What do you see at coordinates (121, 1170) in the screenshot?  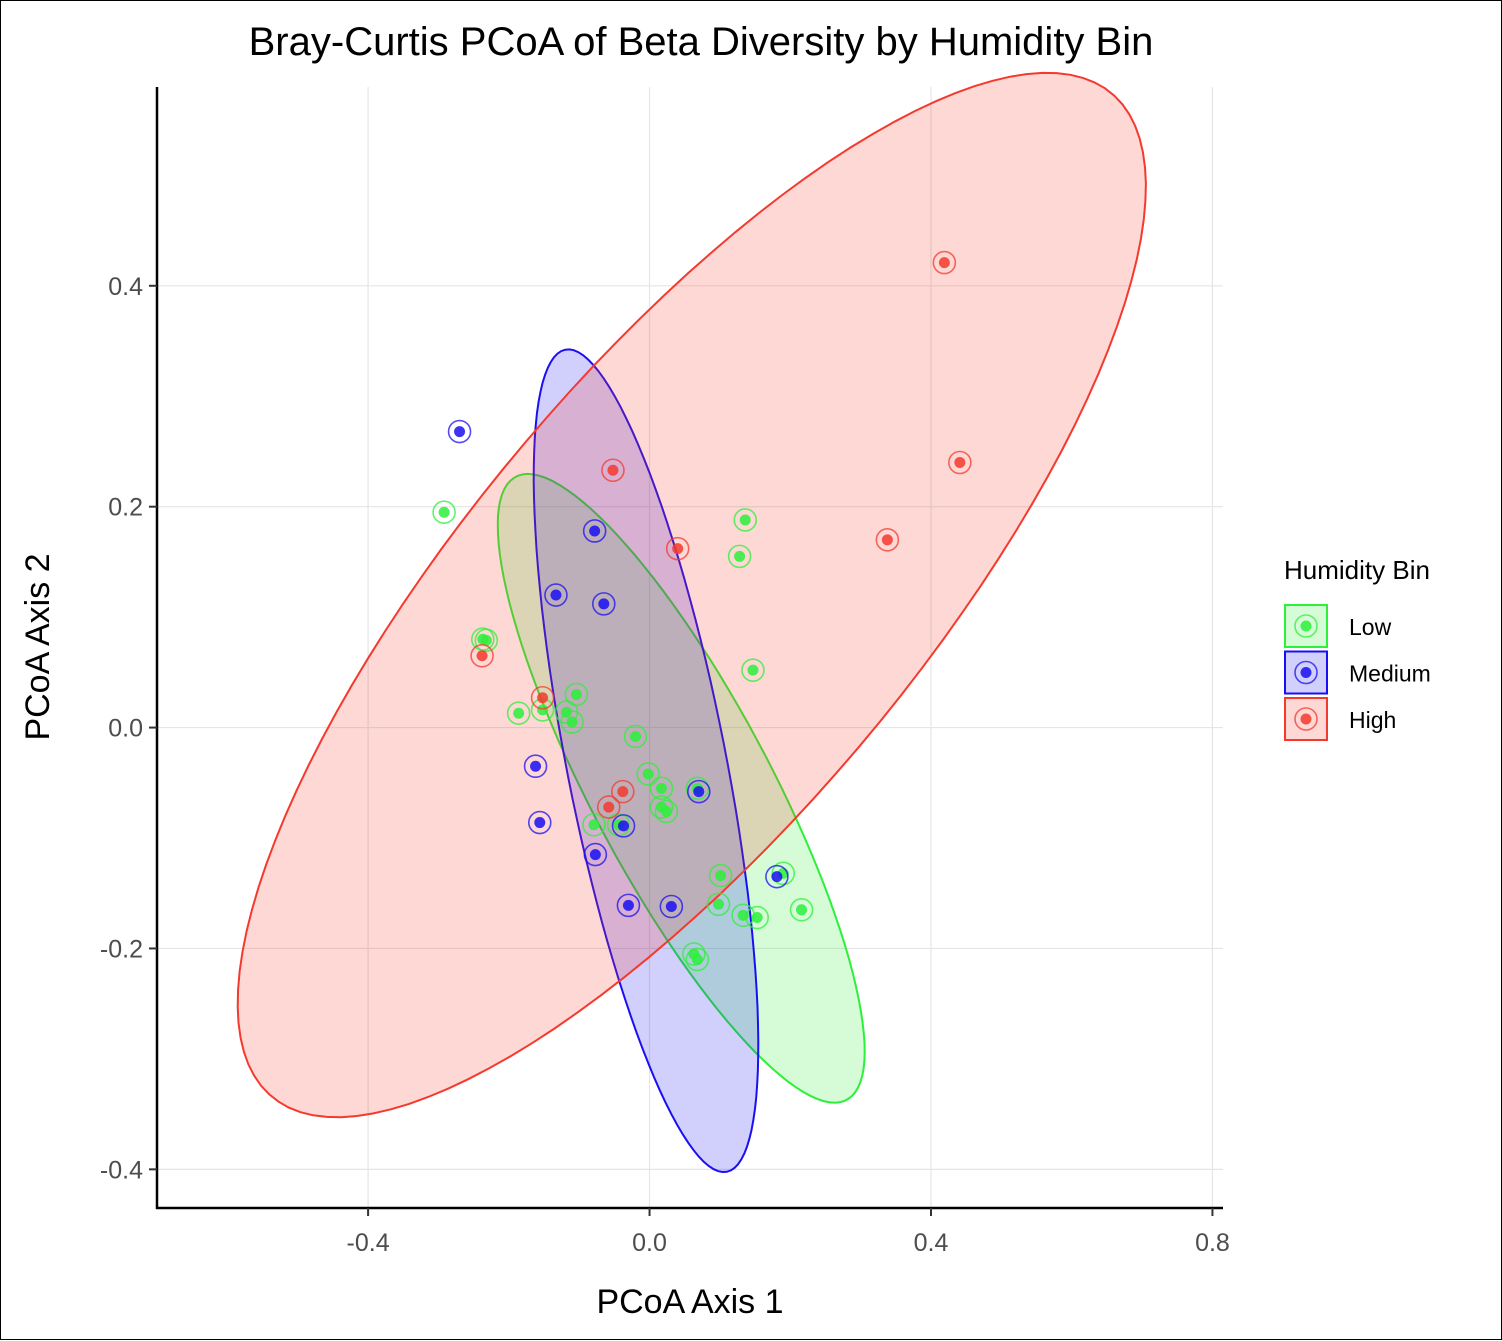 I see `y-tick-label: -0.4` at bounding box center [121, 1170].